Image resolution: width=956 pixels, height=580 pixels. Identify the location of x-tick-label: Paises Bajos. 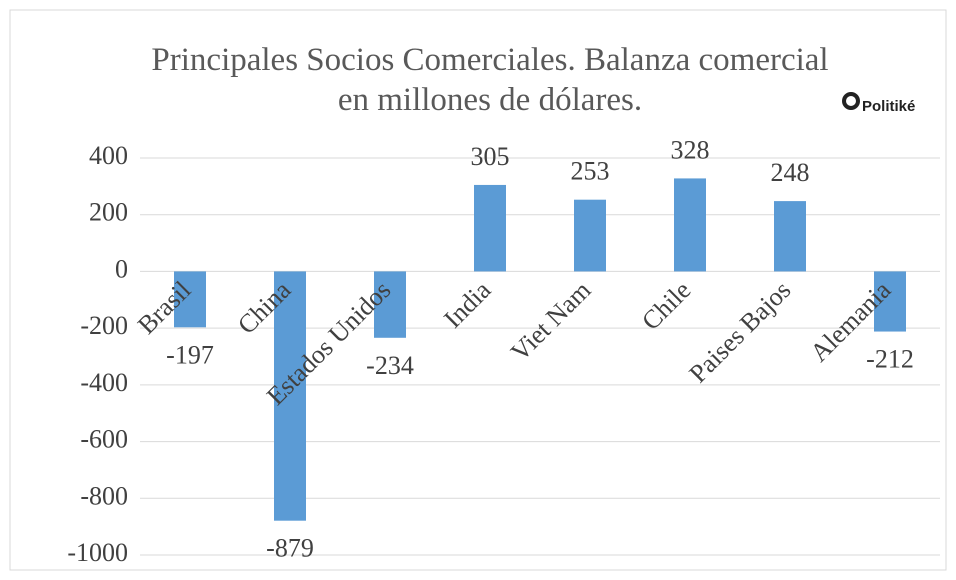
(740, 331).